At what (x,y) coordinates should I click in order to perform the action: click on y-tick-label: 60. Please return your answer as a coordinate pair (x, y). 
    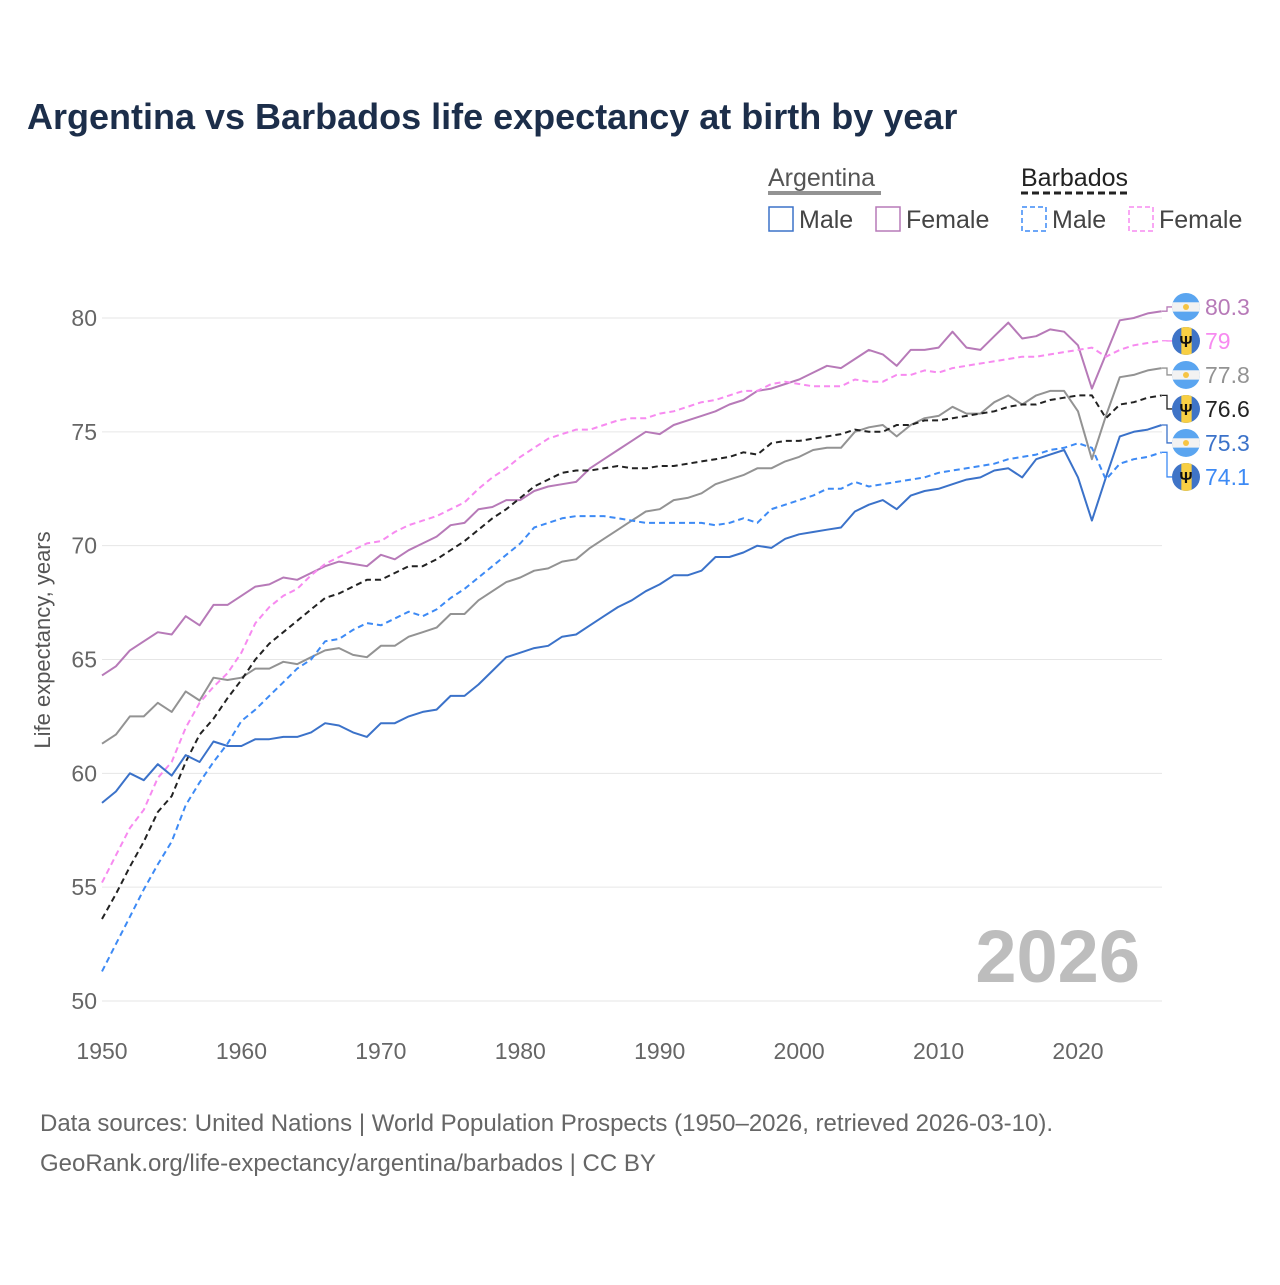
    Looking at the image, I should click on (84, 773).